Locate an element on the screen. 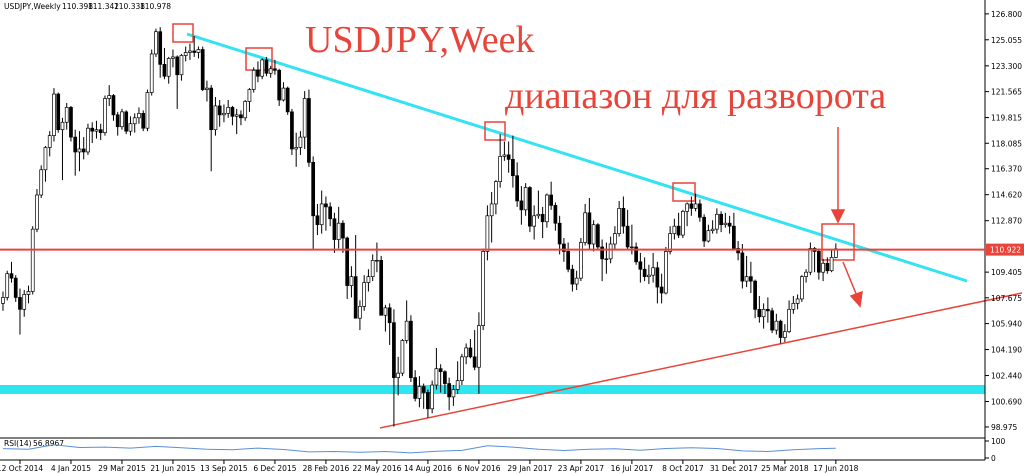 The width and height of the screenshot is (1024, 474). y-tick-label: 123.300 is located at coordinates (1006, 66).